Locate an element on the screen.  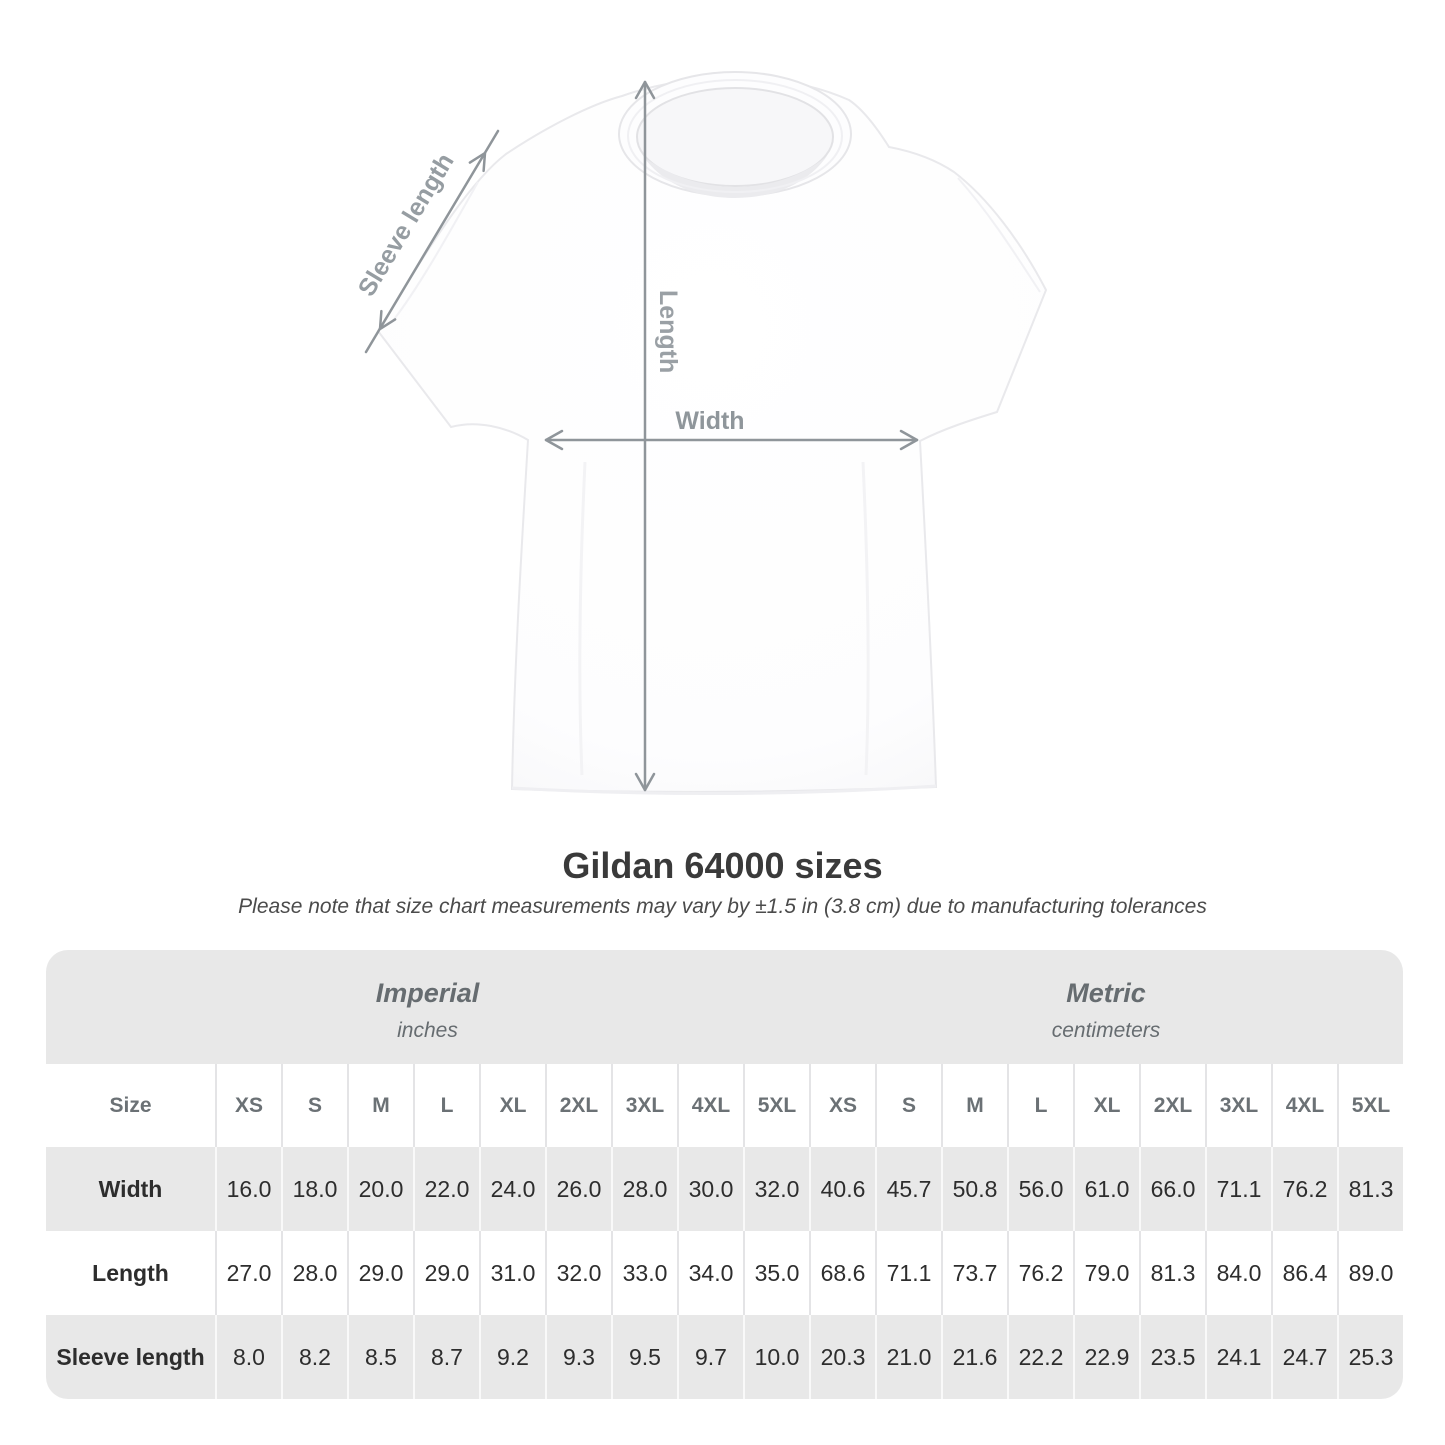
imperial-header: Imperial inches is located at coordinates (427, 1007).